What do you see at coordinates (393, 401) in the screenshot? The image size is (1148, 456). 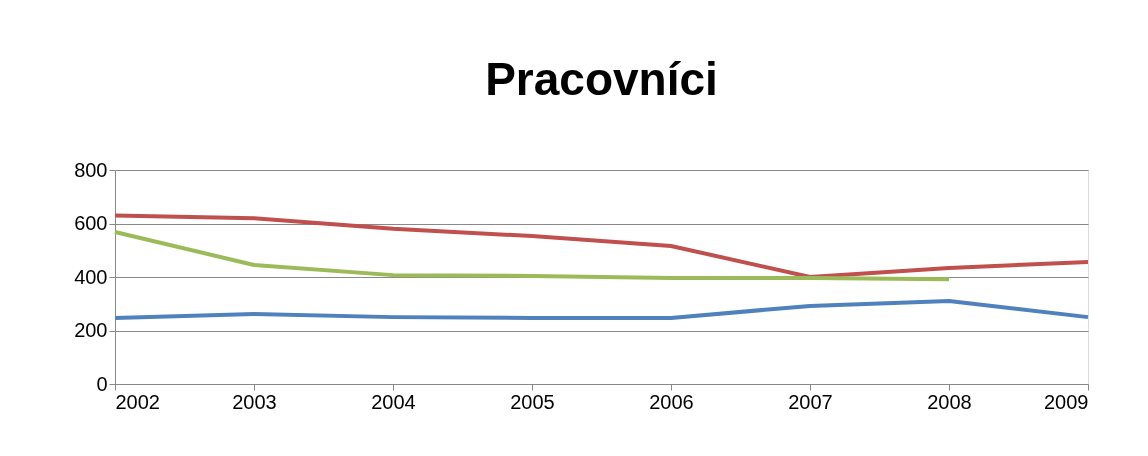 I see `x-tick-label: 2004` at bounding box center [393, 401].